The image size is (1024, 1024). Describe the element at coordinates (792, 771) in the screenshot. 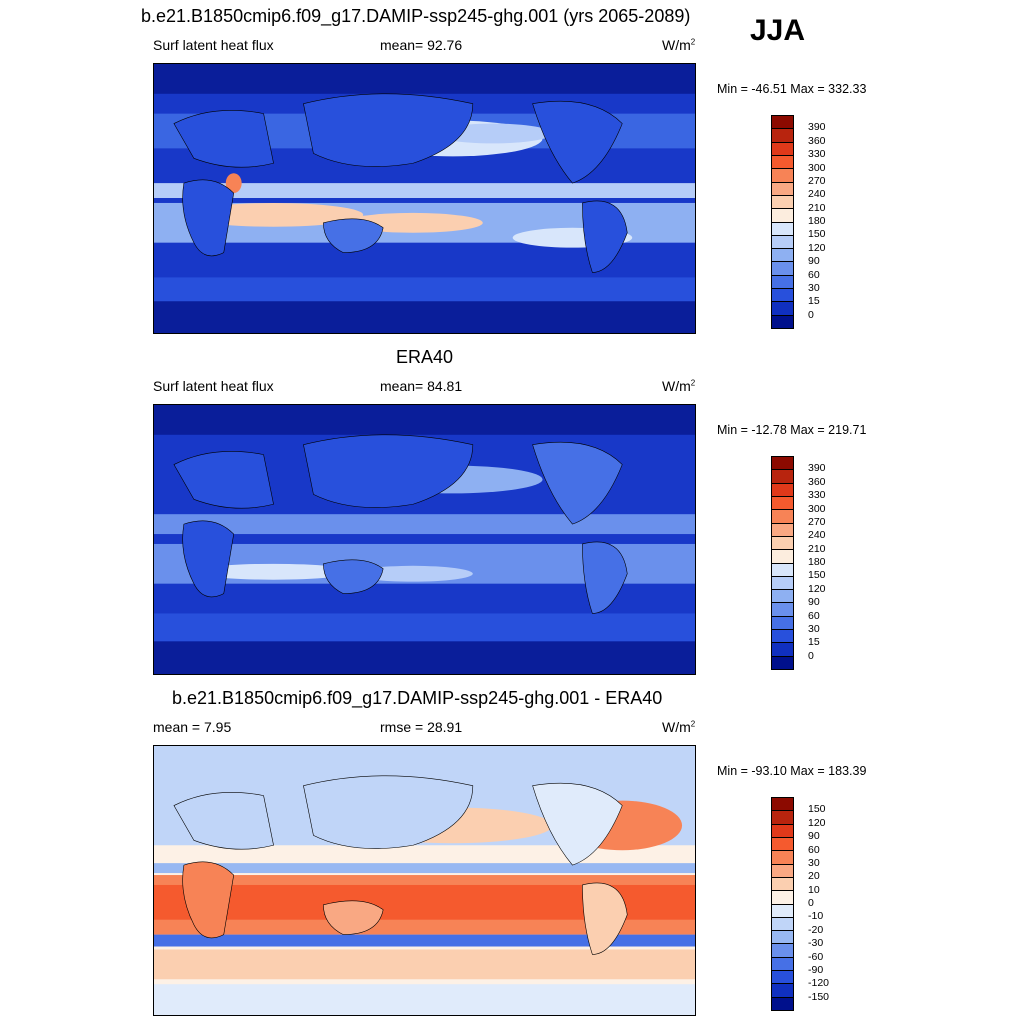

I see `panel3-minmax: Min = -93.10 Max = 183.39` at that location.